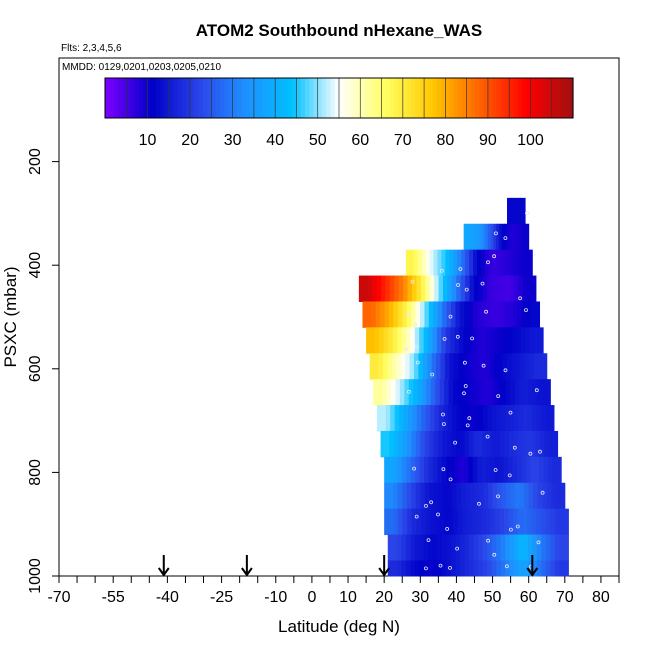  What do you see at coordinates (403, 140) in the screenshot?
I see `colorbar-tick-label: 70` at bounding box center [403, 140].